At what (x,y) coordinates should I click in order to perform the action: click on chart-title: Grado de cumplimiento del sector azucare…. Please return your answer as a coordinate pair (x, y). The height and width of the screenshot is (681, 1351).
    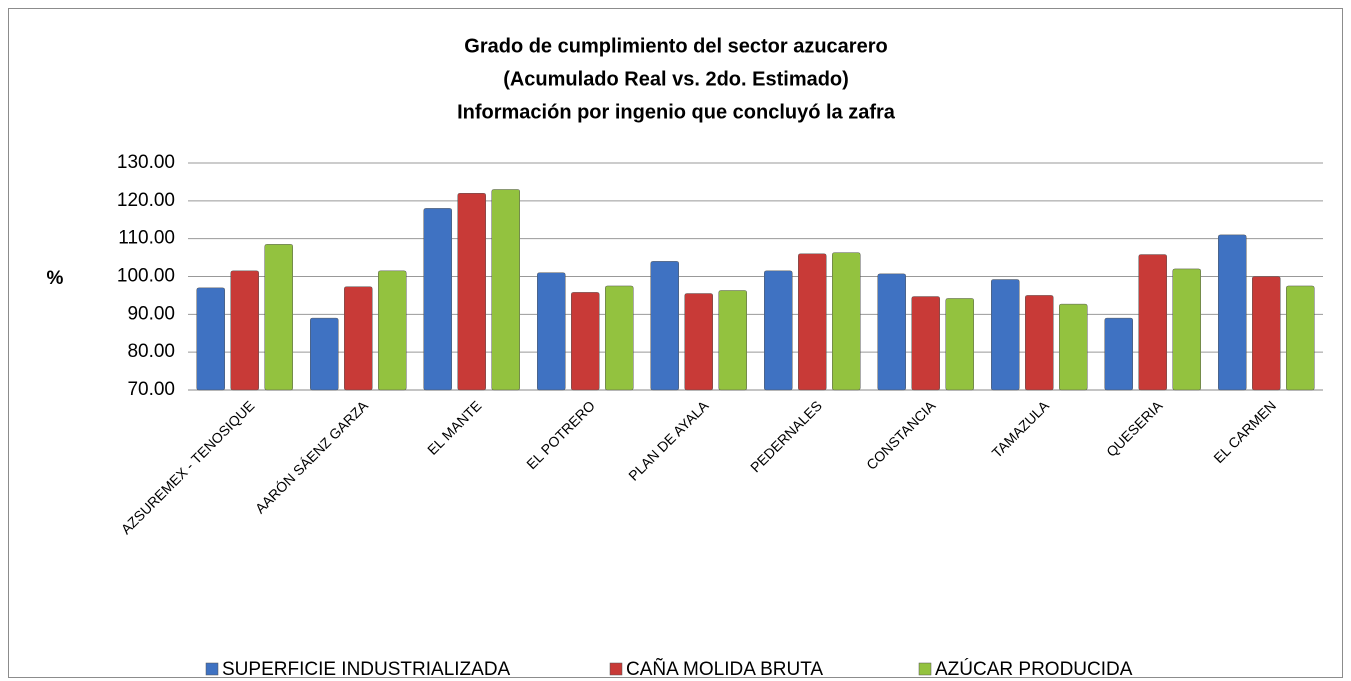
    Looking at the image, I should click on (675, 46).